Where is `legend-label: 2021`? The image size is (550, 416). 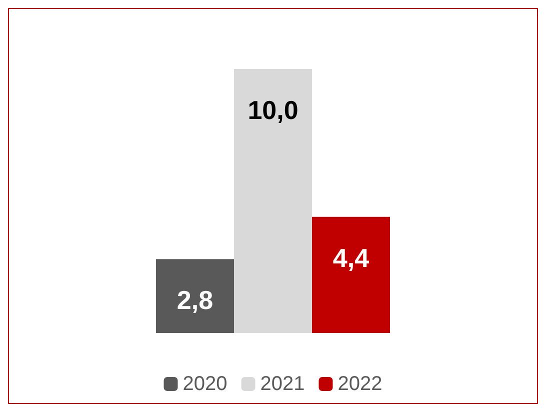
legend-label: 2021 is located at coordinates (282, 384).